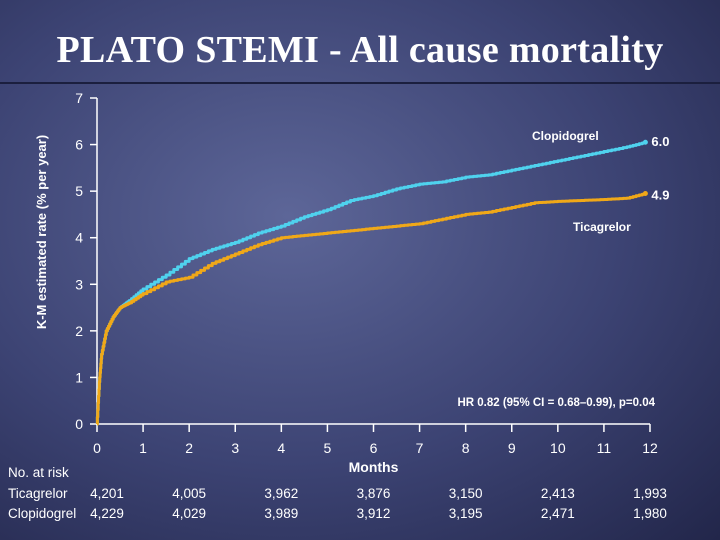 This screenshot has width=720, height=540. What do you see at coordinates (645, 193) in the screenshot?
I see `series-end-point-ticagrelor` at bounding box center [645, 193].